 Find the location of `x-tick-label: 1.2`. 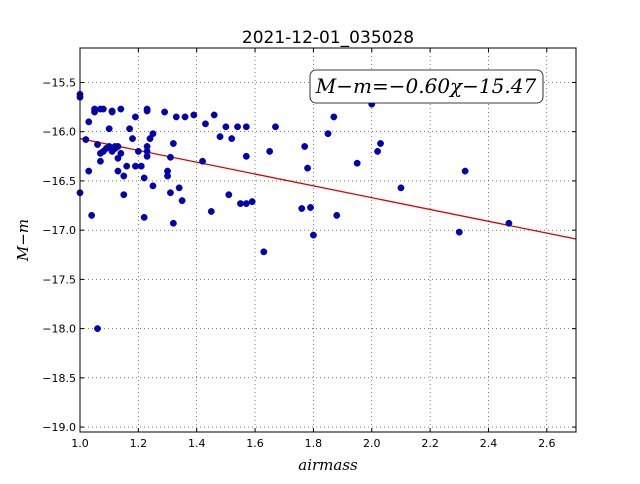

x-tick-label: 1.2 is located at coordinates (139, 443).